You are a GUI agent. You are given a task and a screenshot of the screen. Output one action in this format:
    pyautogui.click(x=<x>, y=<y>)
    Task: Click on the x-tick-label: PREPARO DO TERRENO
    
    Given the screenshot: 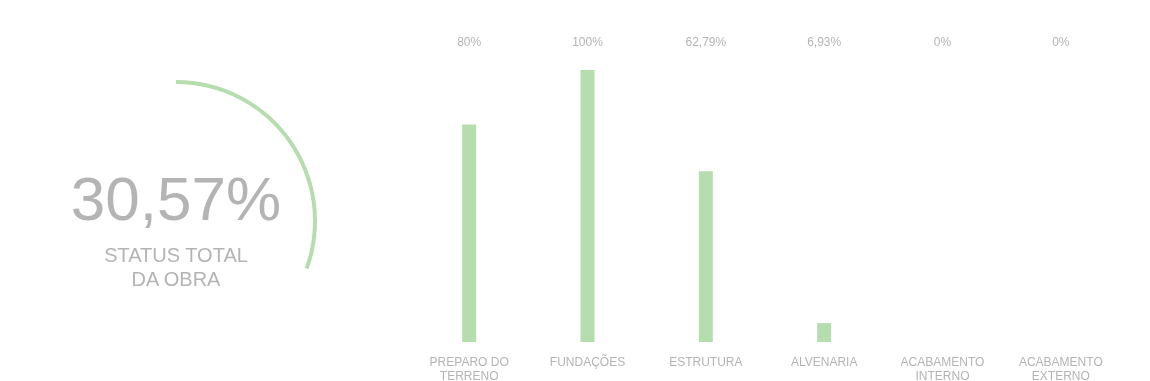 What is the action you would take?
    pyautogui.click(x=469, y=367)
    